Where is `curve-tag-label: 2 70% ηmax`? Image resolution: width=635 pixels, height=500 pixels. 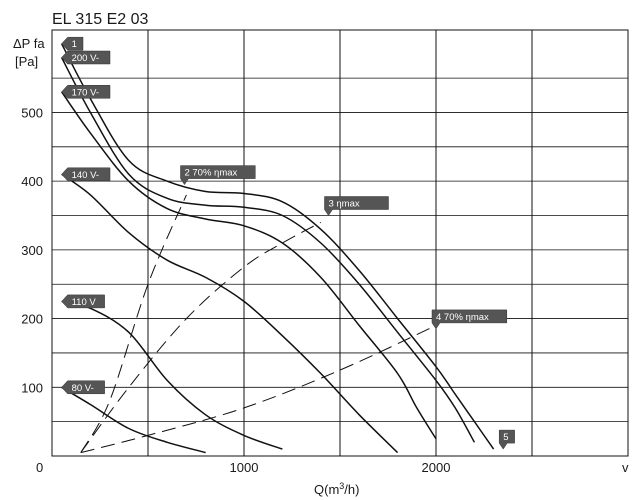
curve-tag-label: 2 70% ηmax is located at coordinates (210, 173).